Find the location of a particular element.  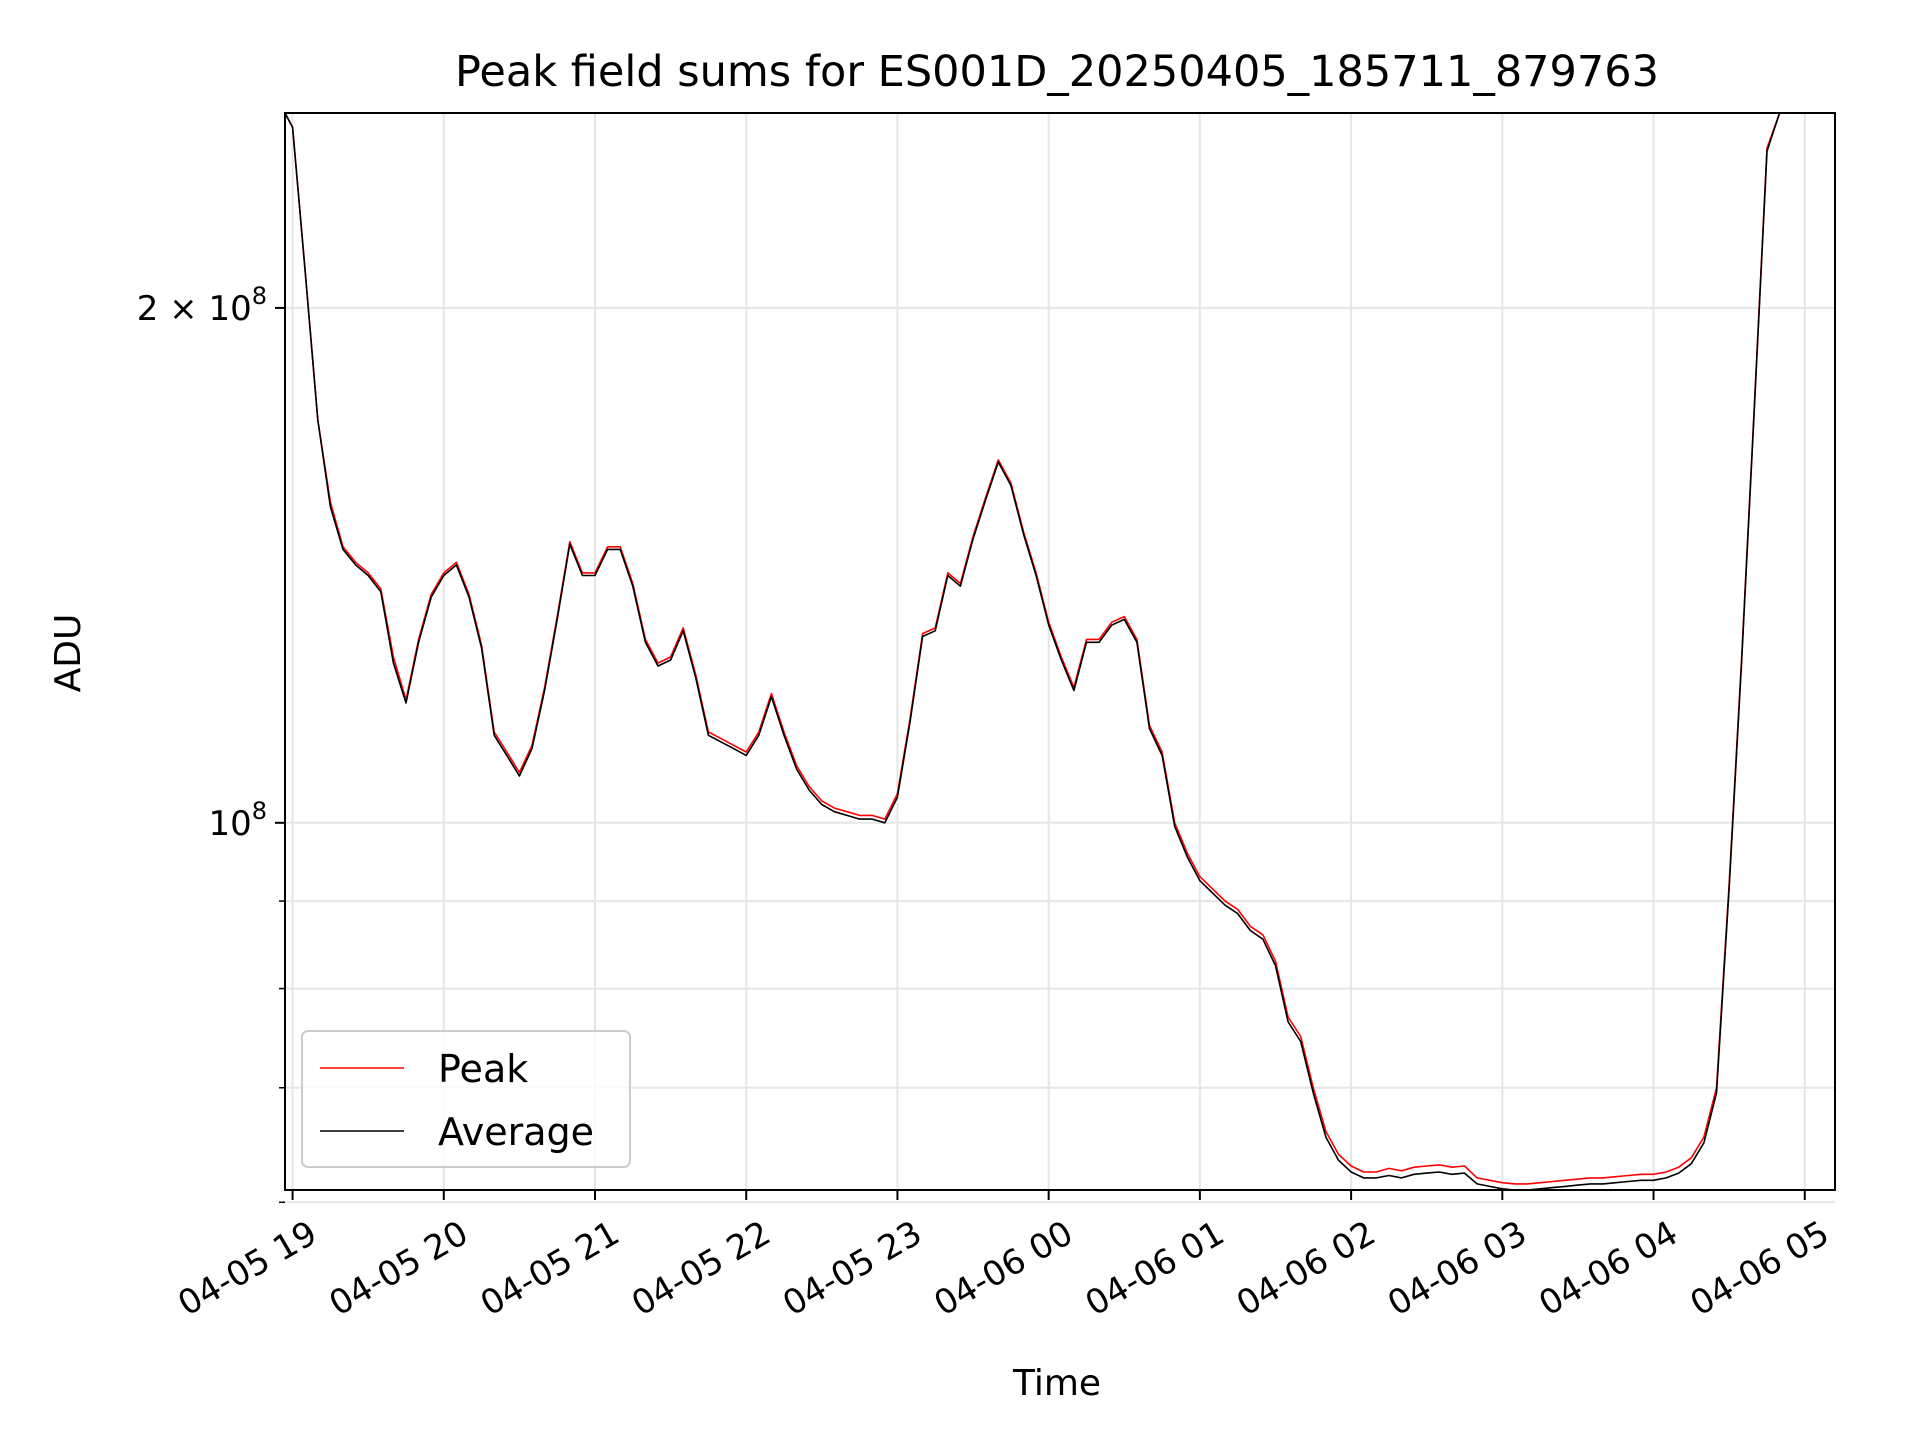

y-tick-label: 2 × 108 is located at coordinates (202, 305).